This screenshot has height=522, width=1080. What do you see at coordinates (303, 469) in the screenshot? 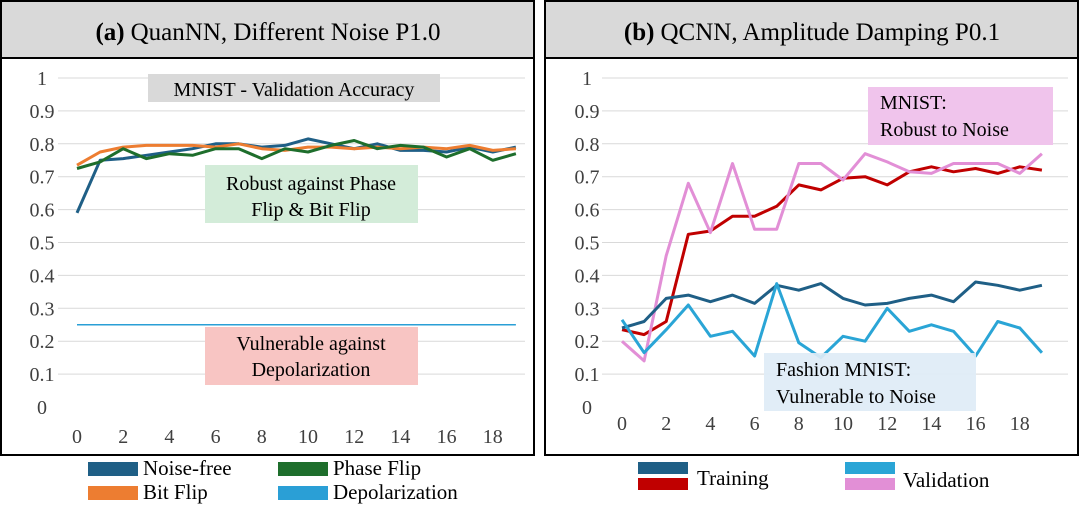
I see `legend-swatch-phase-flip` at bounding box center [303, 469].